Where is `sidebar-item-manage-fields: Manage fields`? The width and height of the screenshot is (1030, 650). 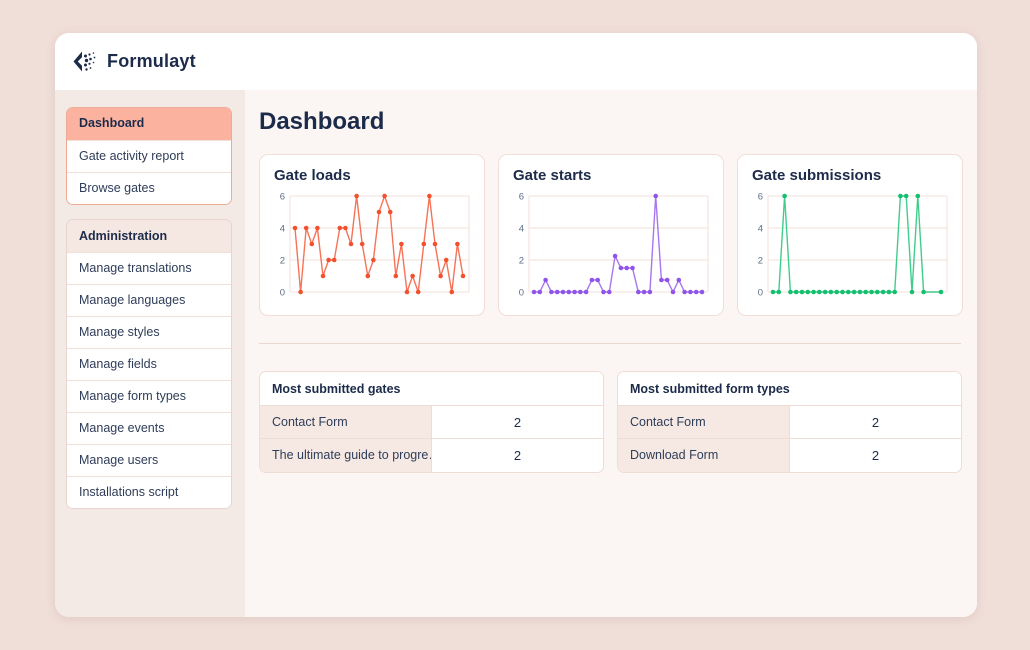 sidebar-item-manage-fields: Manage fields is located at coordinates (149, 364).